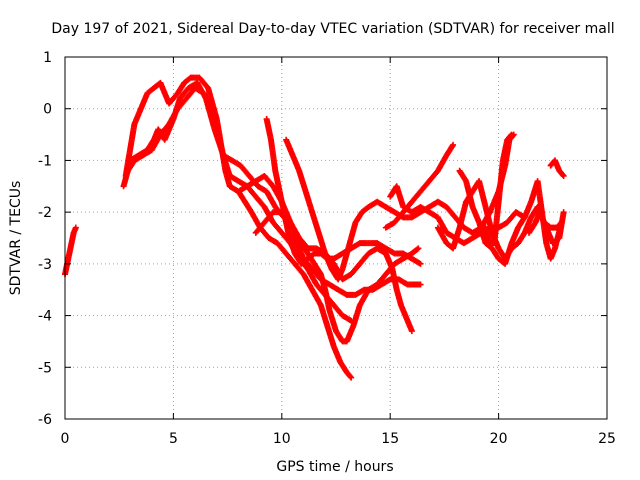 Image resolution: width=640 pixels, height=480 pixels. What do you see at coordinates (47, 58) in the screenshot?
I see `y-tick-label: 1` at bounding box center [47, 58].